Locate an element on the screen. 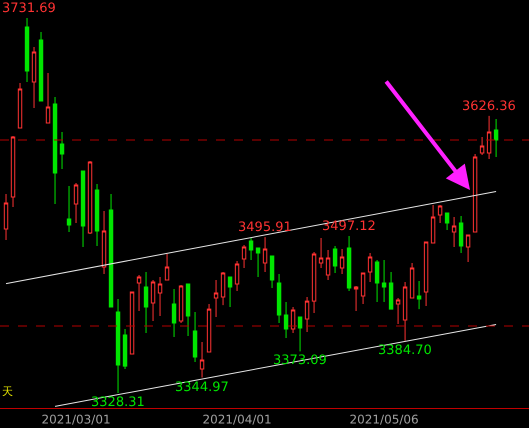 This screenshot has height=428, width=529. x-tick-label: 2021/05/06 is located at coordinates (384, 419).